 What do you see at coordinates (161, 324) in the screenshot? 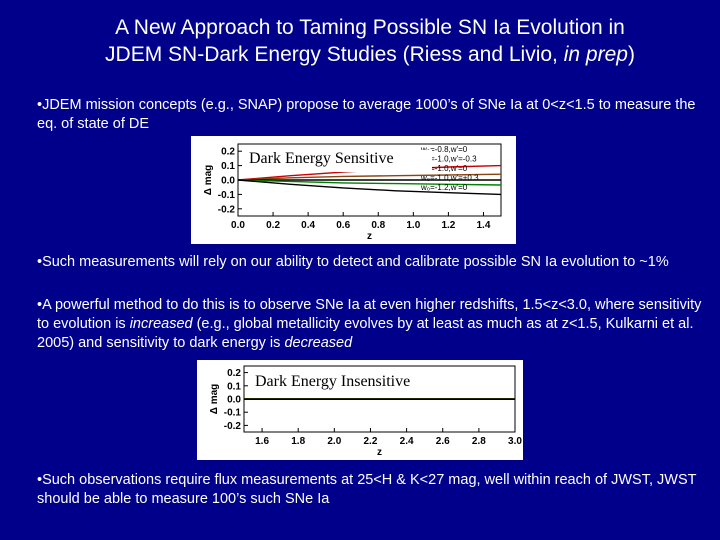
I see `bullet-method-em-increased: increased` at bounding box center [161, 324].